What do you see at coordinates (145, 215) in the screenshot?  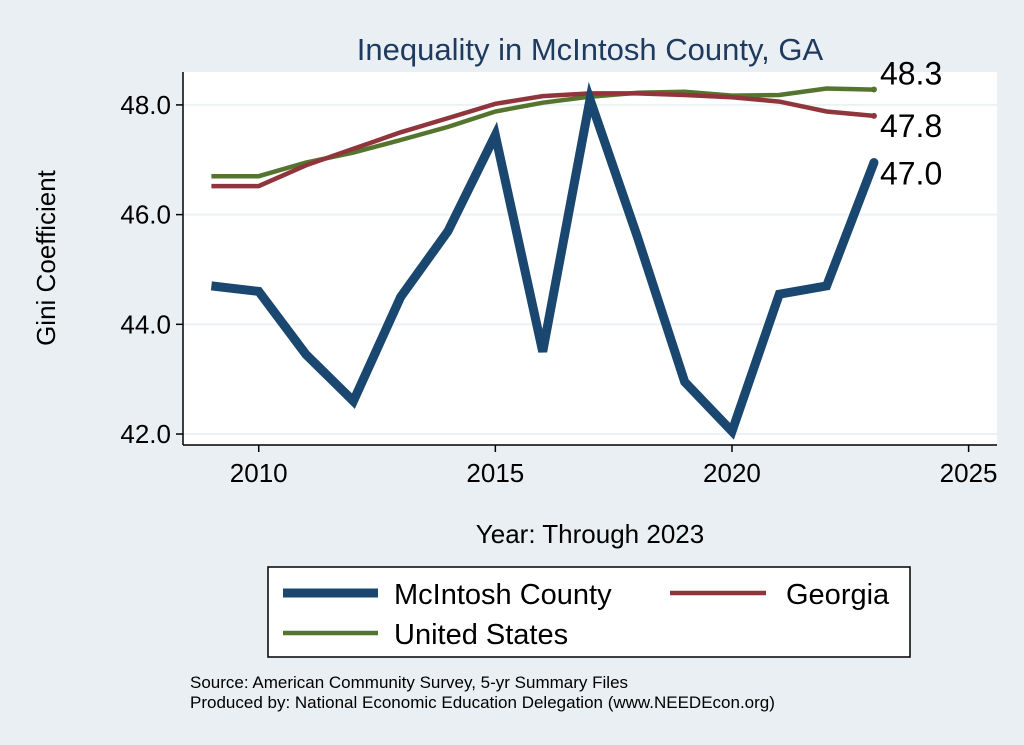 I see `y-tick-label: 46.0` at bounding box center [145, 215].